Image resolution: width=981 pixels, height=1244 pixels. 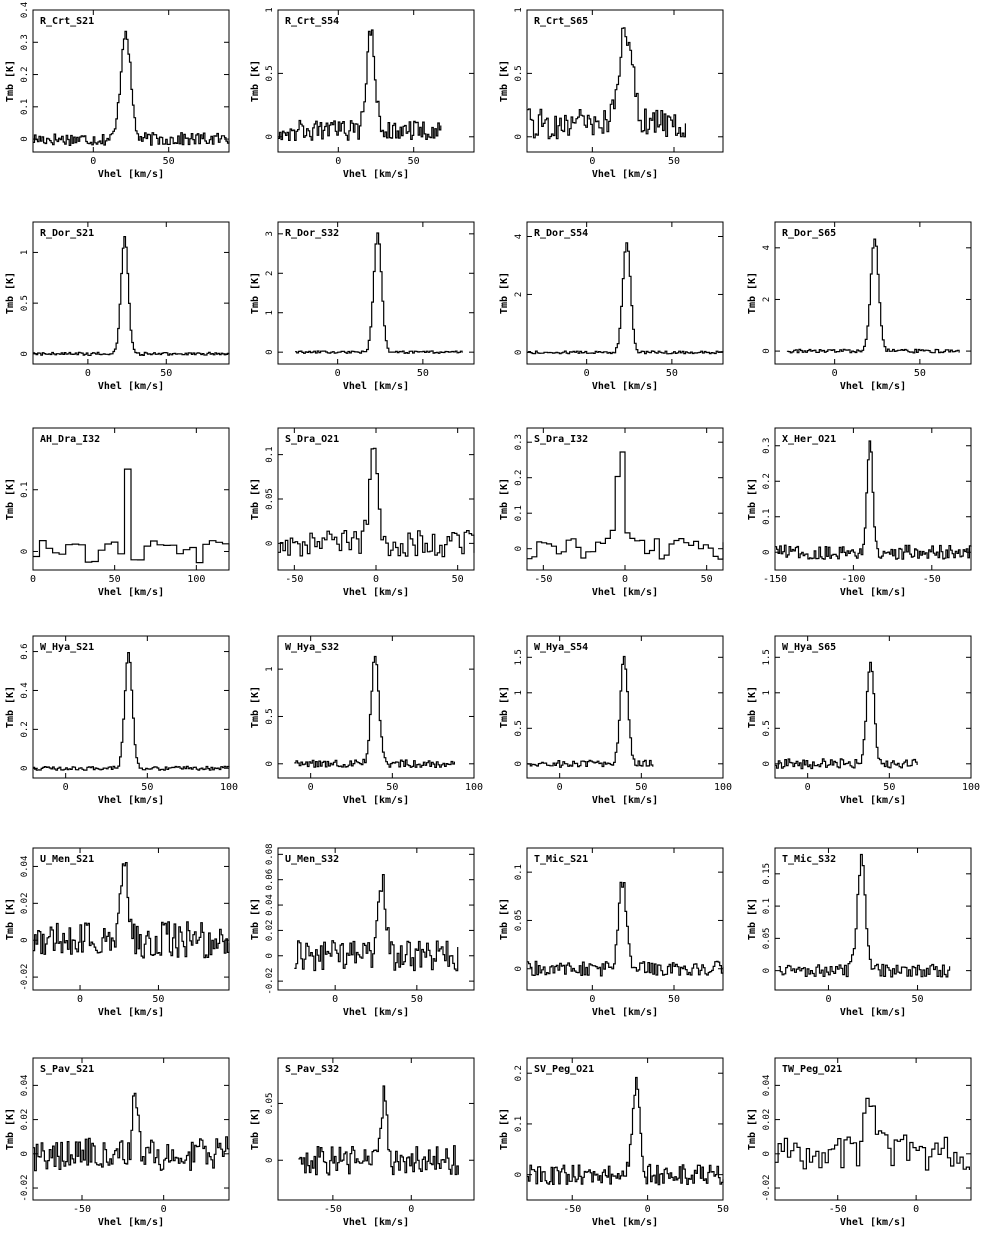 I want to click on spectrum-panel: 0 50 0 2 4 R_Dor_S65 Vhel [km/s] Tmb [K], so click(x=859, y=306).